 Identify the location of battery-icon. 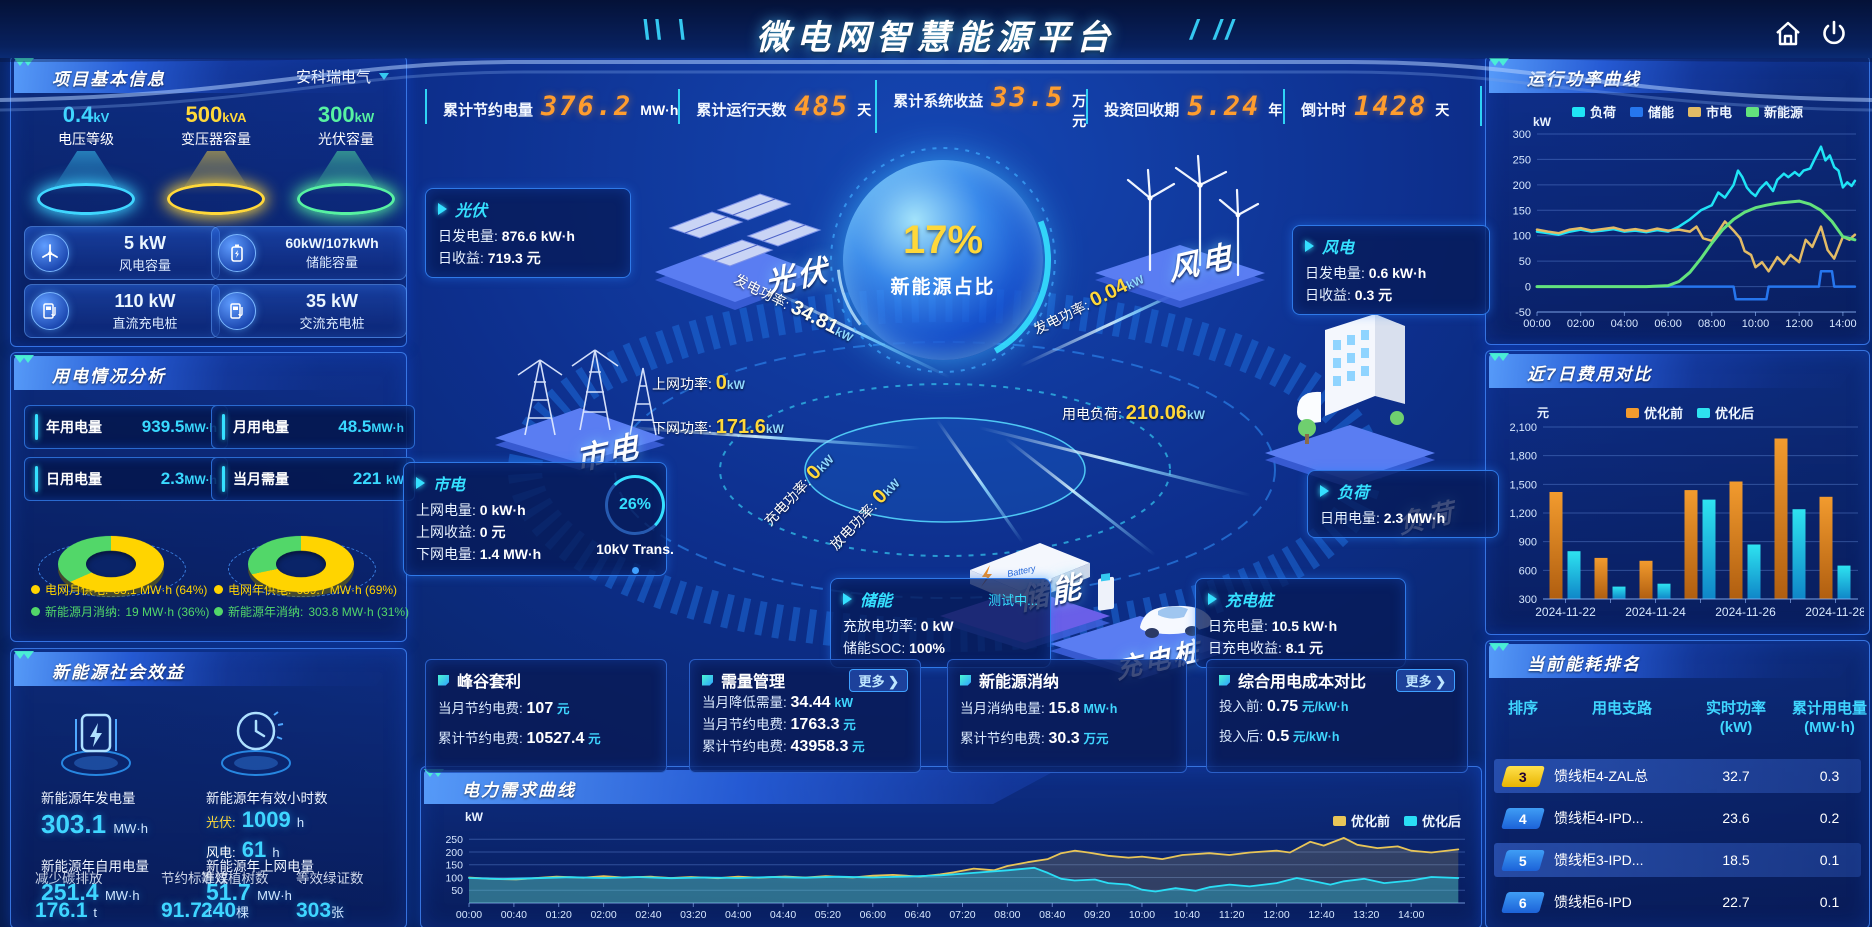
(237, 253).